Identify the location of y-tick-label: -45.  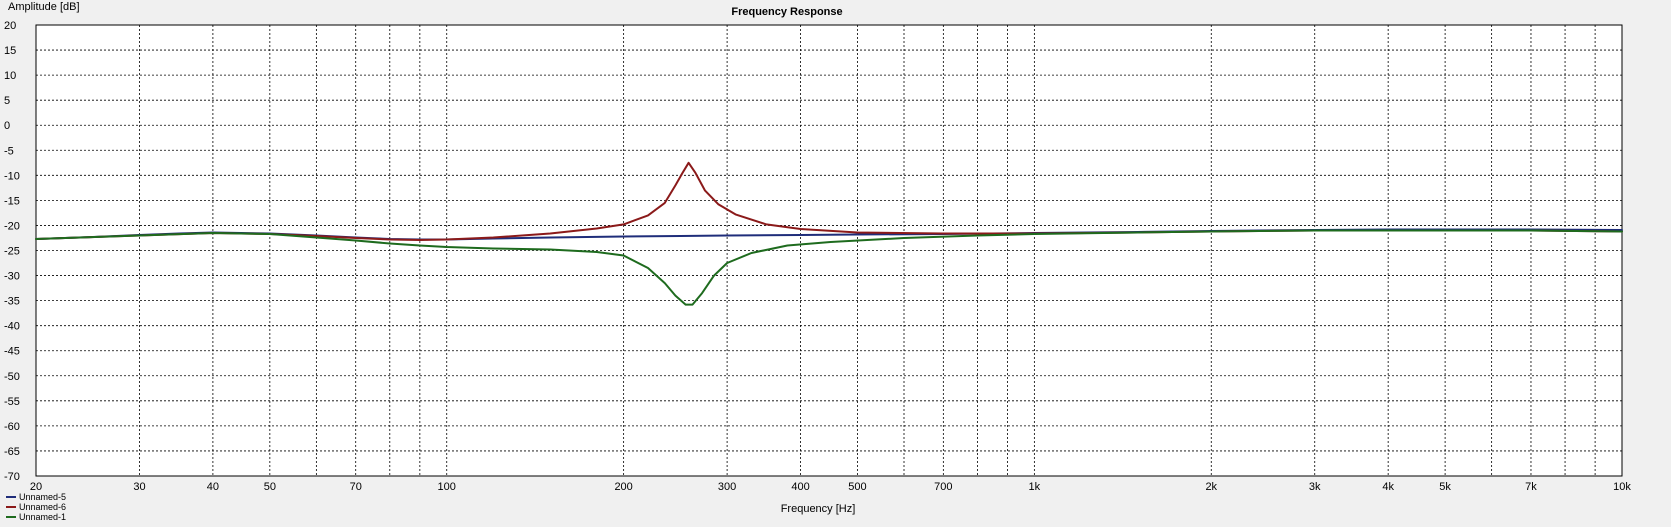
(12, 352).